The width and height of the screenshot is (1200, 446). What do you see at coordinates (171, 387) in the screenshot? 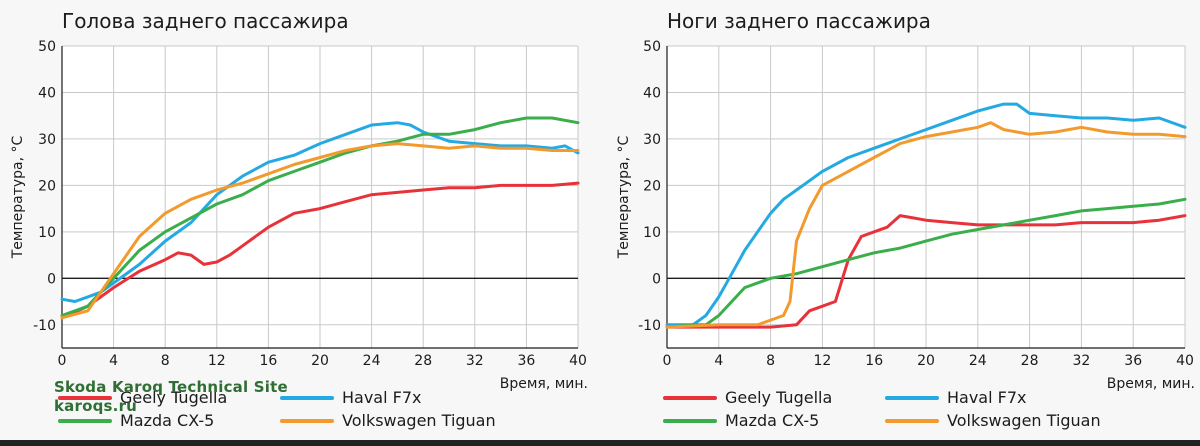
I see `watermark-line-1: Skoda Karoq Technical Site` at bounding box center [171, 387].